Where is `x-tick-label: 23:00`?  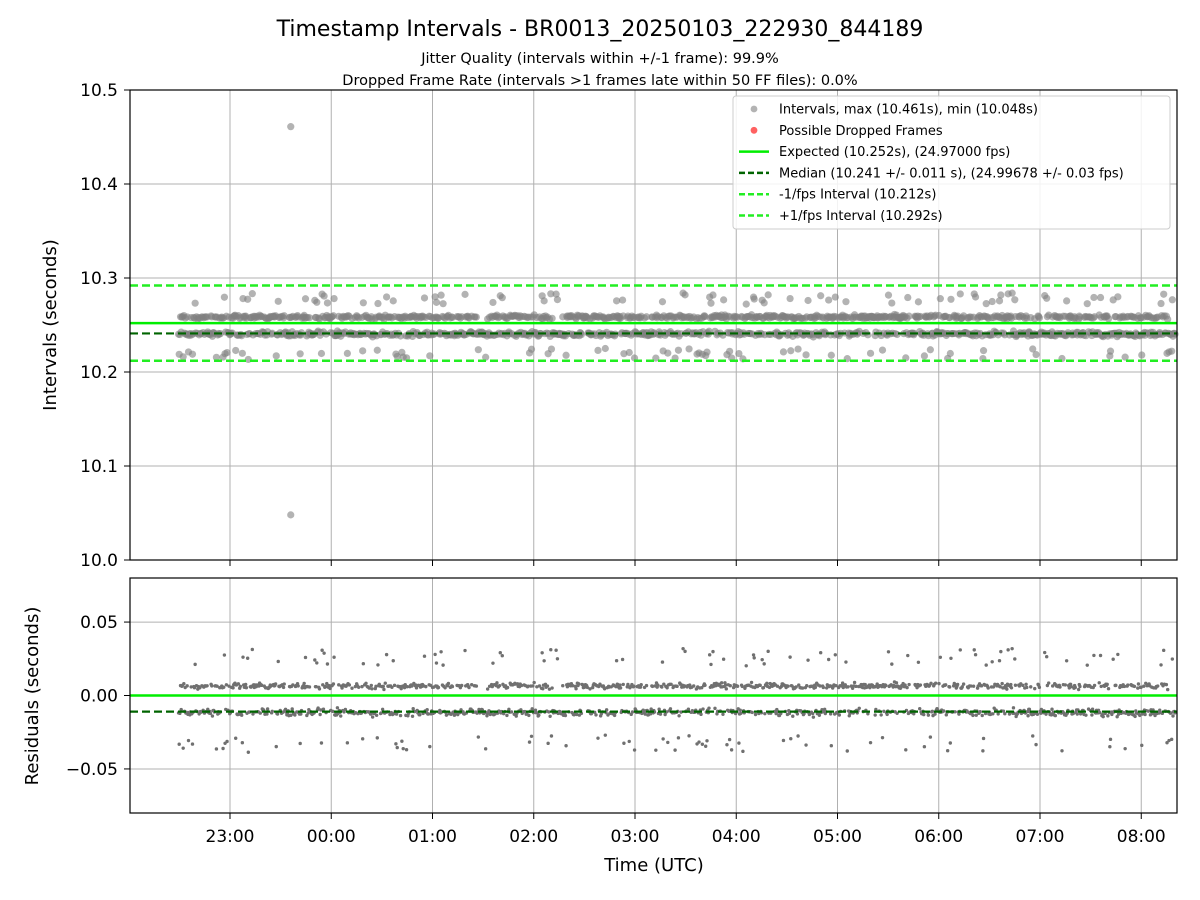
x-tick-label: 23:00 is located at coordinates (230, 837).